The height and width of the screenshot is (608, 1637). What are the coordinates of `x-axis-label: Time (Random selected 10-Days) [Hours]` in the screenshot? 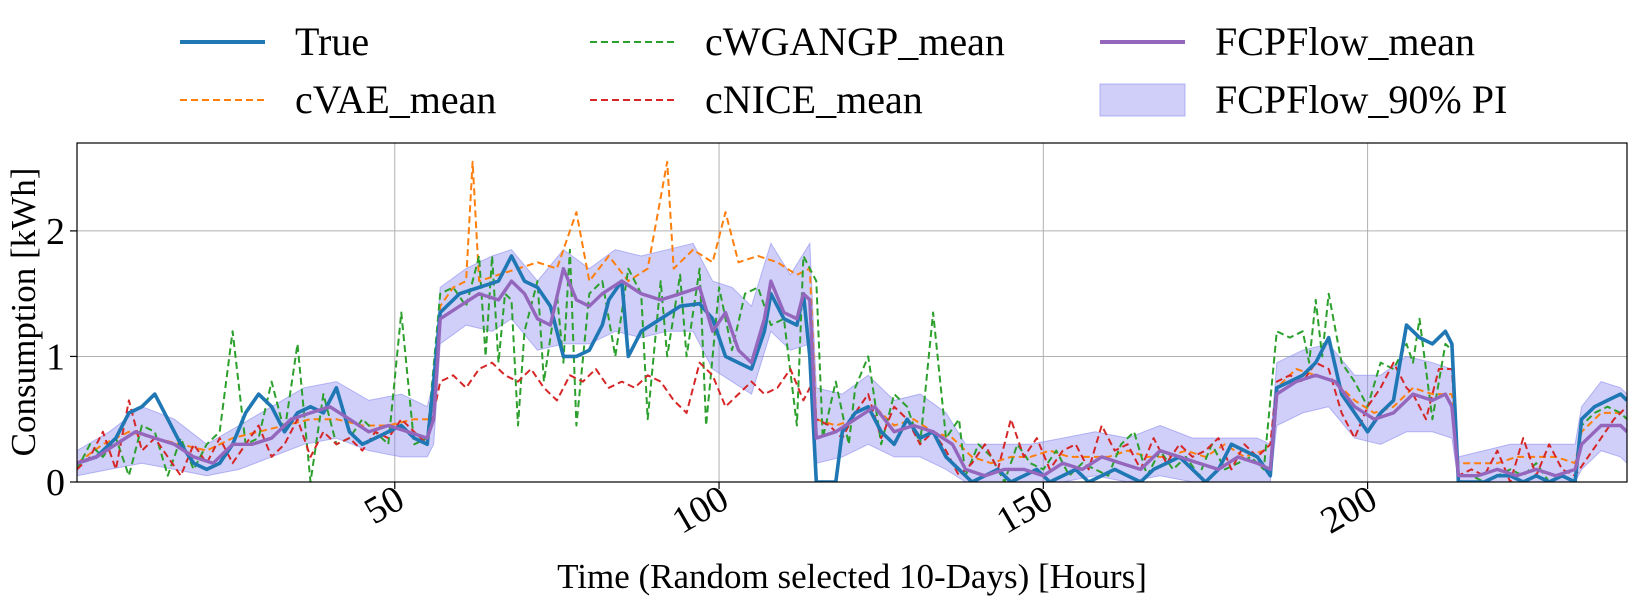 It's located at (852, 576).